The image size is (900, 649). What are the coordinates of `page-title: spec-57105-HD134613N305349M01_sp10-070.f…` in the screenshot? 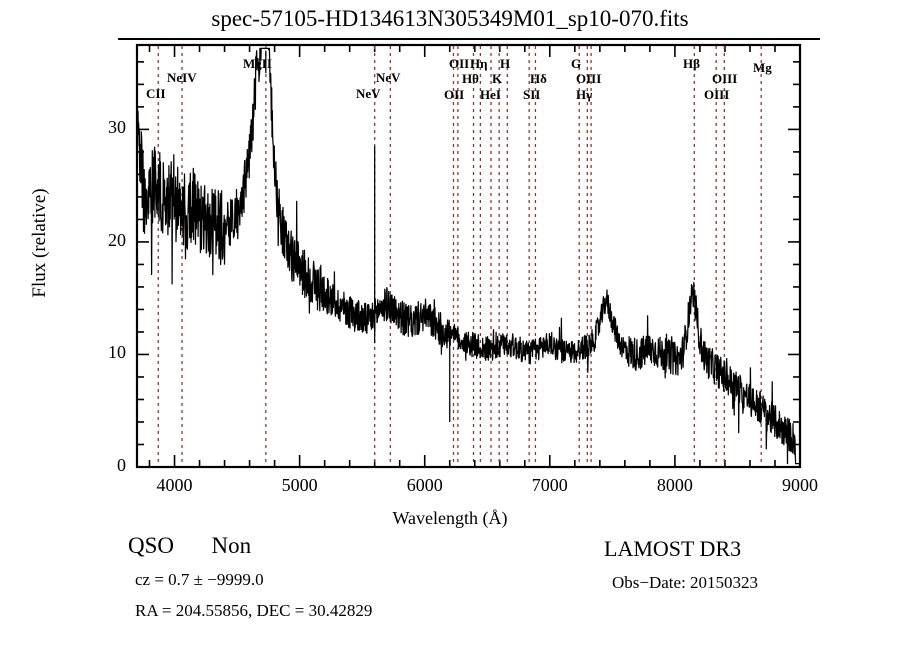 It's located at (450, 18).